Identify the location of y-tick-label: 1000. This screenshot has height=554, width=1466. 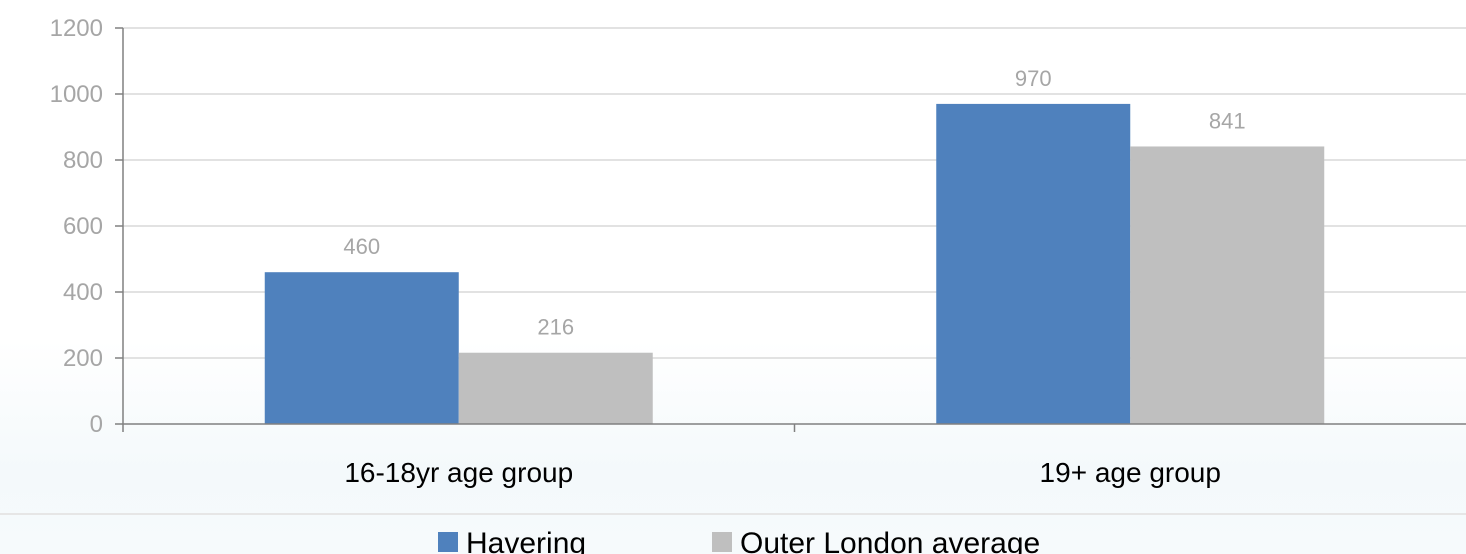
(76, 94).